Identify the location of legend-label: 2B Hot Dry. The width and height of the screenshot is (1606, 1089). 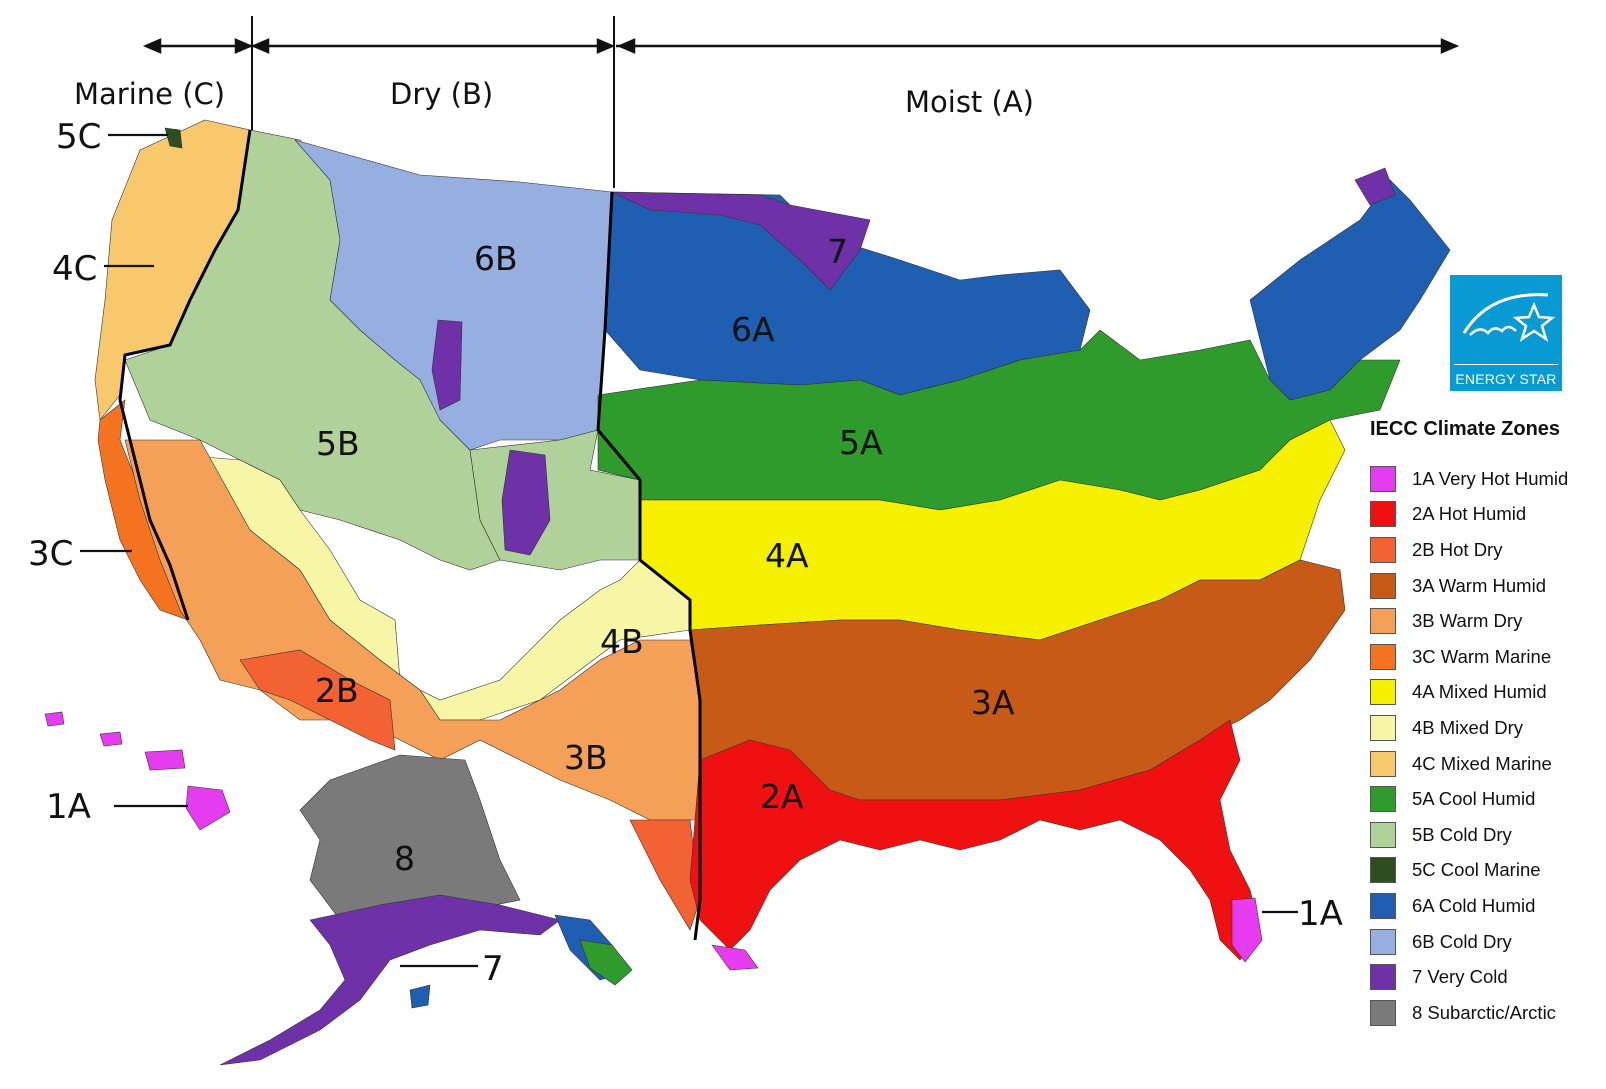
(1457, 549).